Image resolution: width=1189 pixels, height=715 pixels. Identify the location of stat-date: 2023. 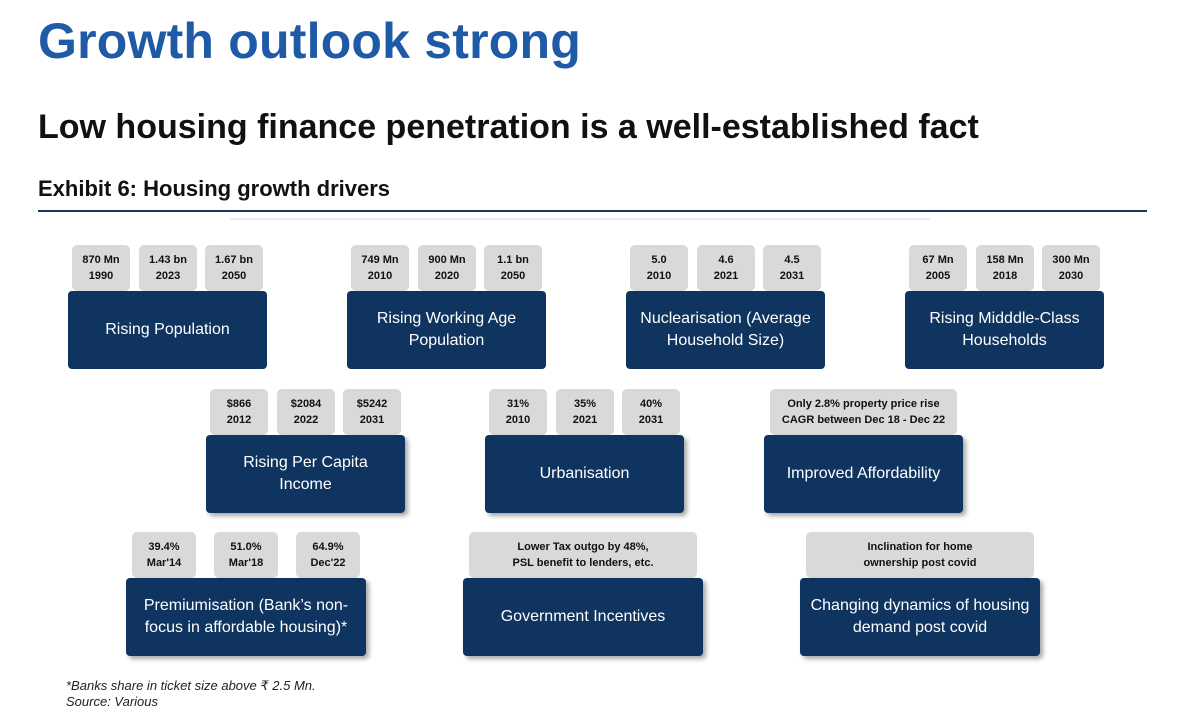
(168, 276).